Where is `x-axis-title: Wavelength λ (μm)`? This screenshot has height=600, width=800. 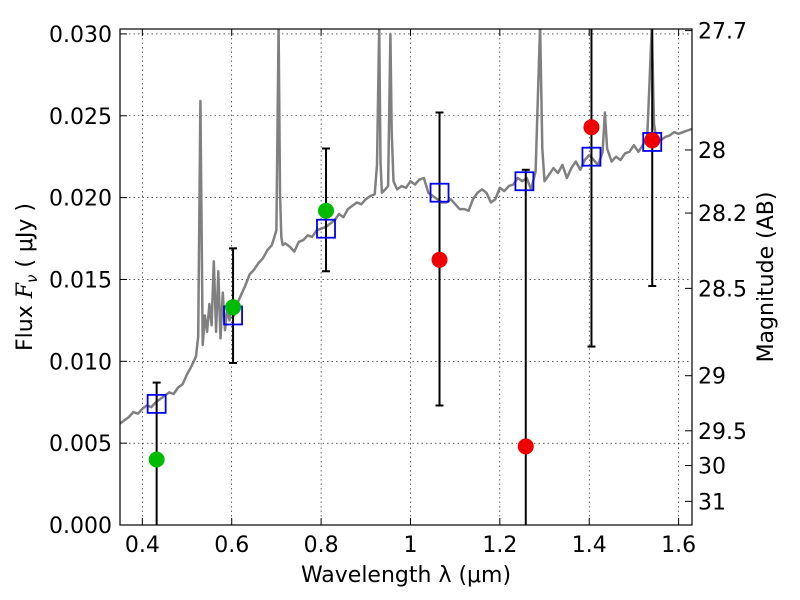 x-axis-title: Wavelength λ (μm) is located at coordinates (406, 575).